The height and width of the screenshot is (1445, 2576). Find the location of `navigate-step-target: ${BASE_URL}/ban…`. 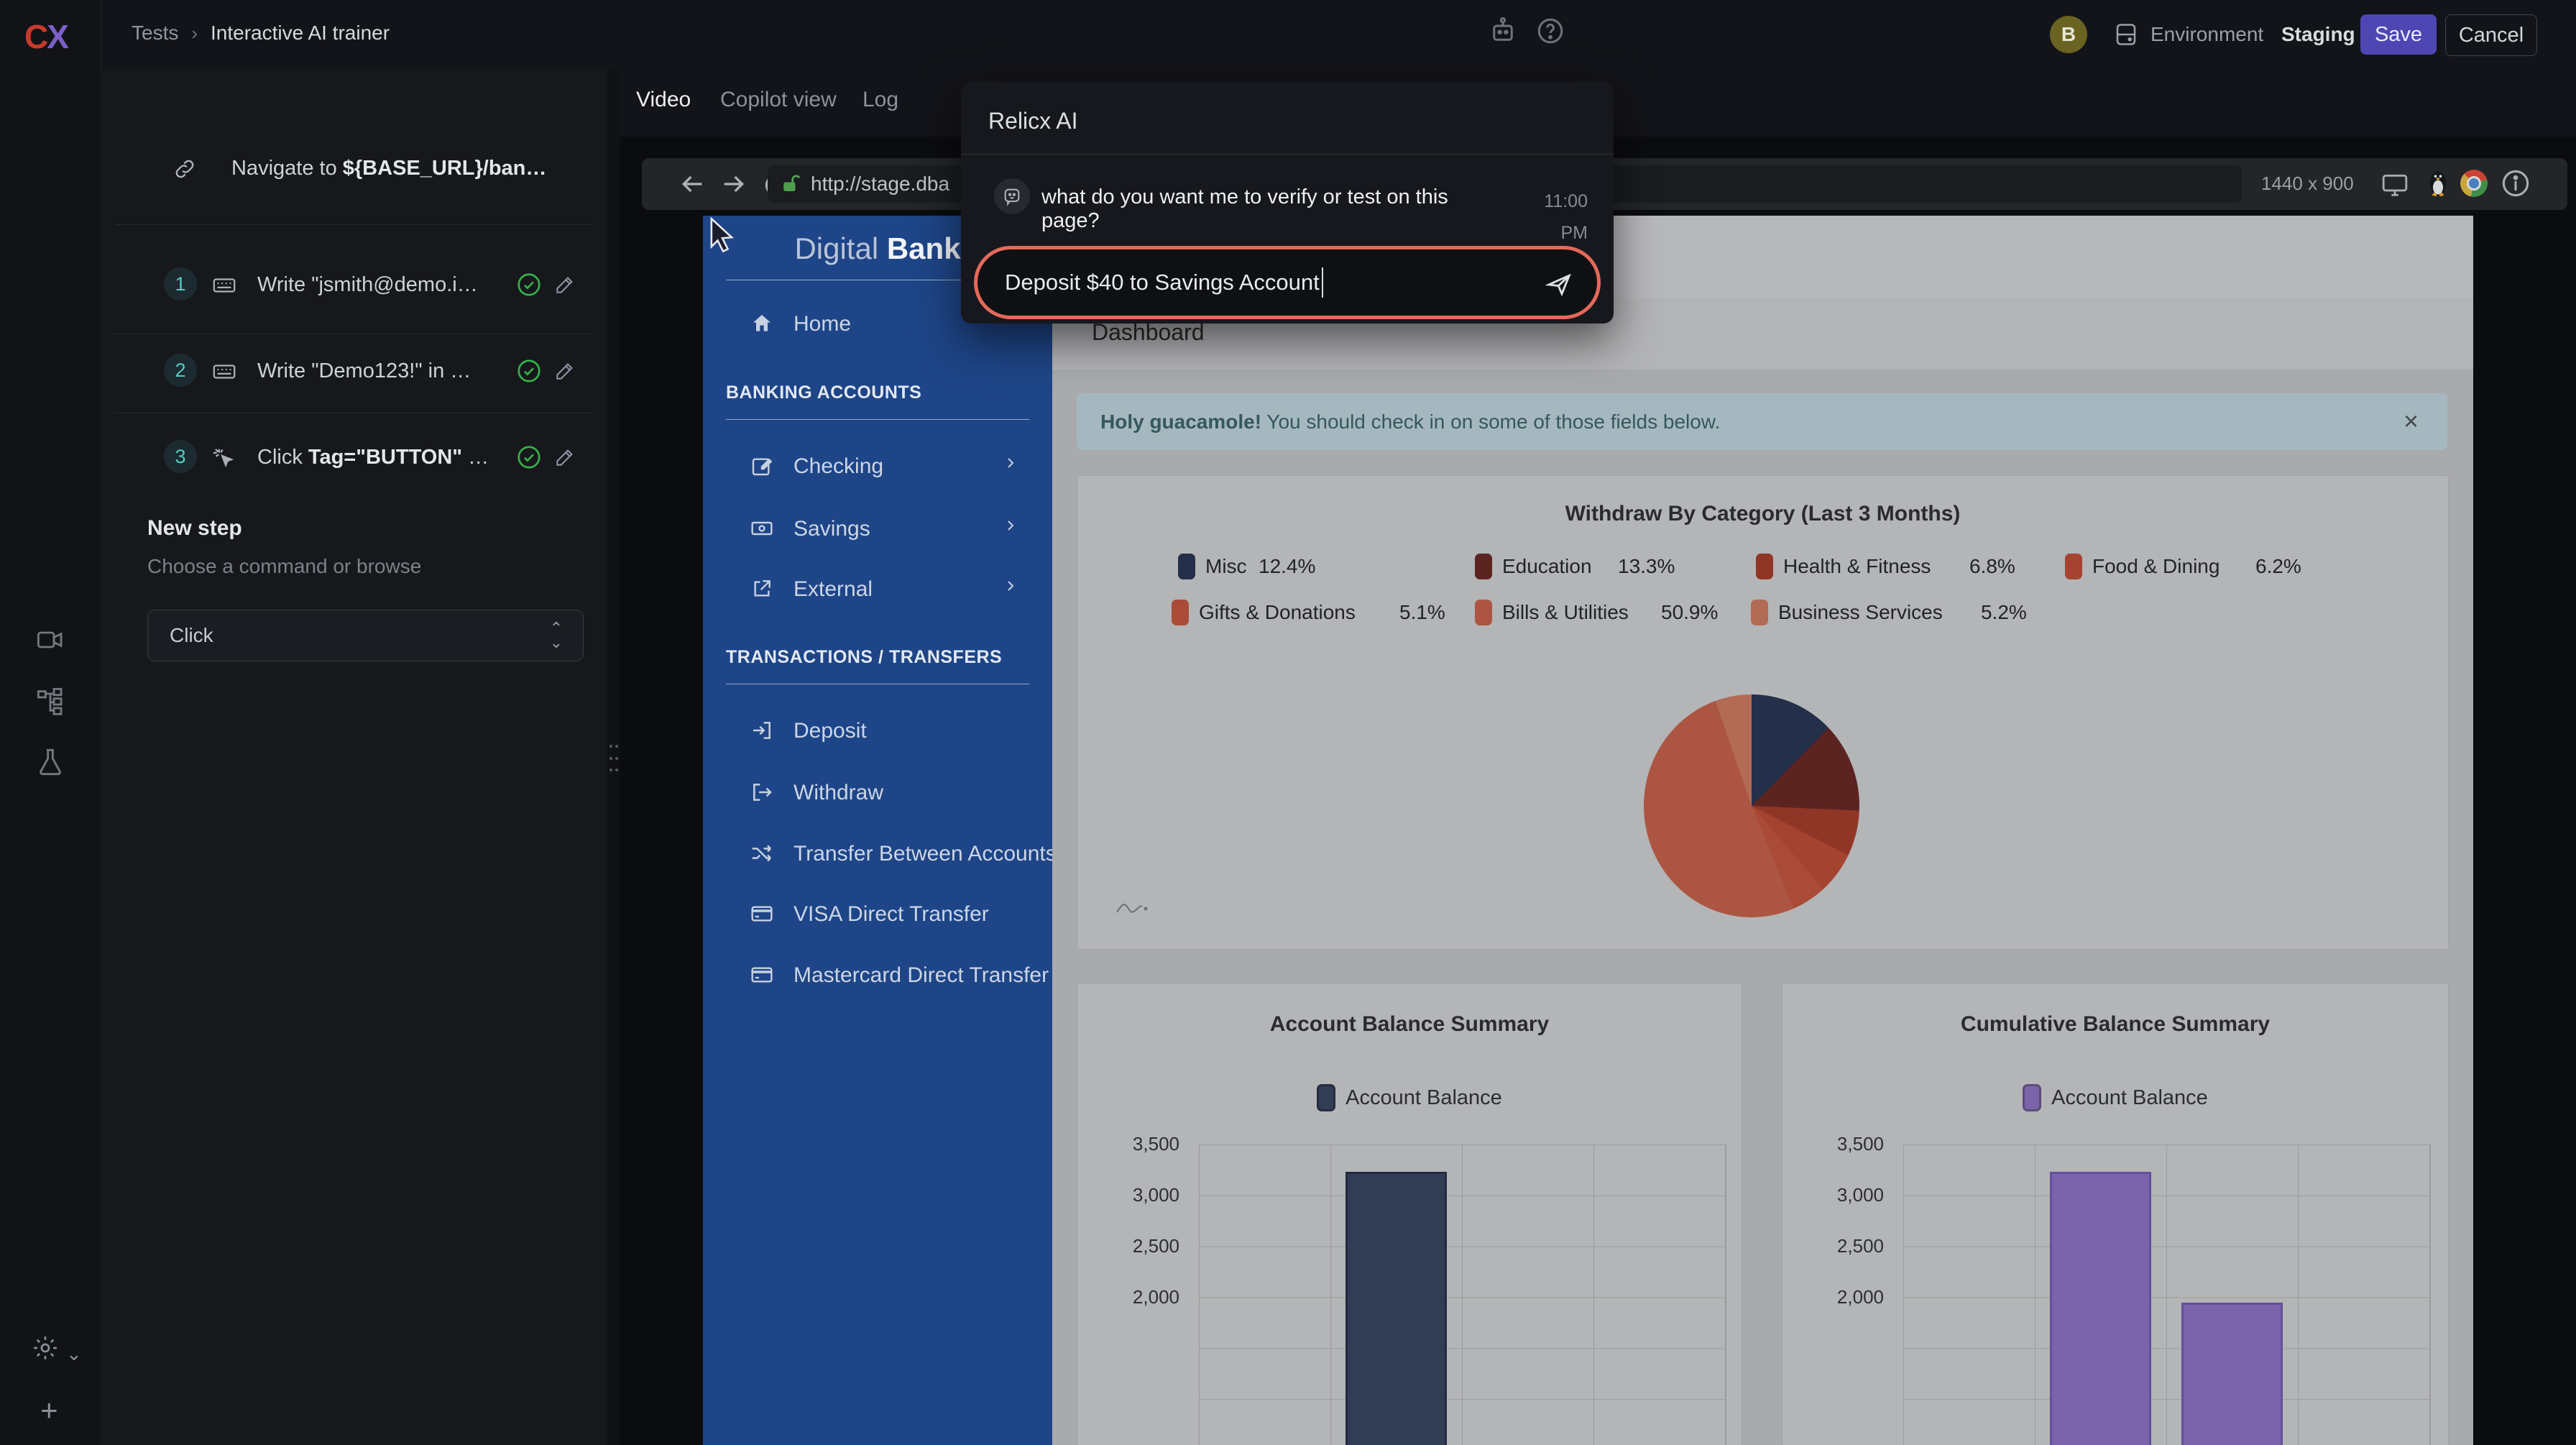

navigate-step-target: ${BASE_URL}/ban… is located at coordinates (444, 168).